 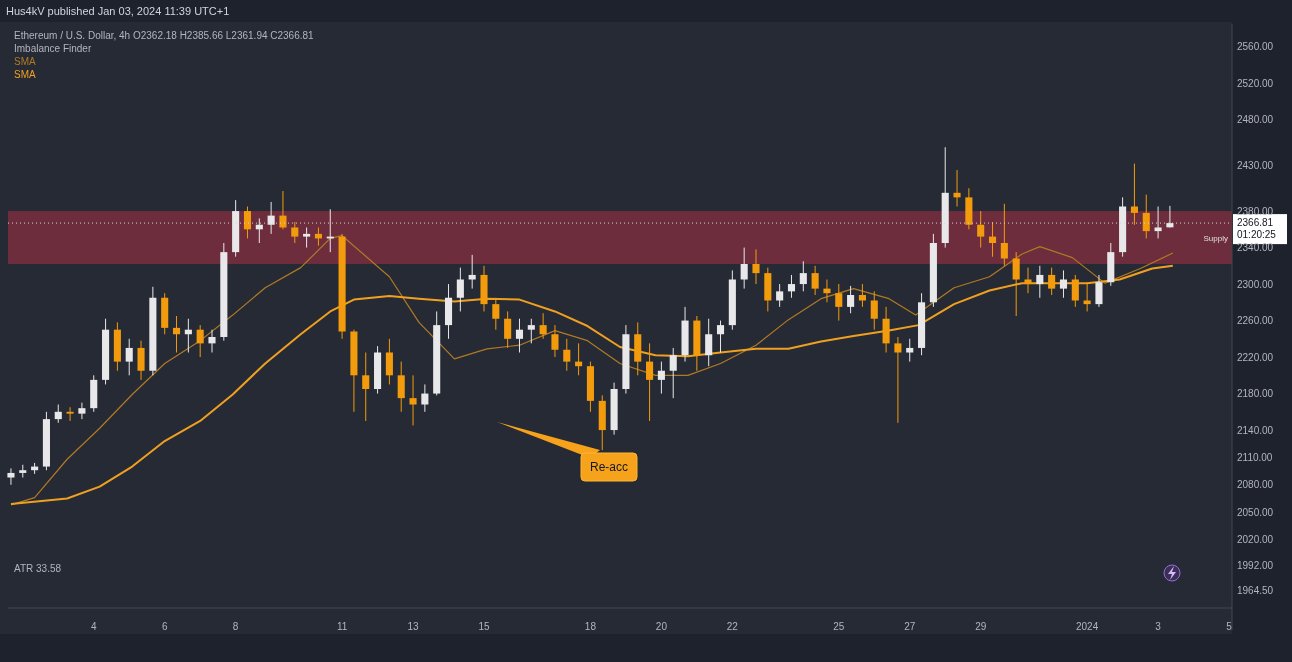 I want to click on x-tick-label: 18, so click(x=590, y=626).